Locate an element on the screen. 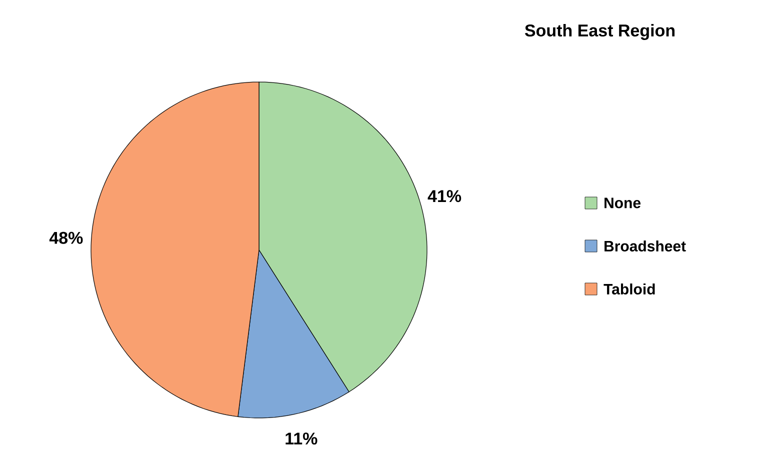  data-label: 11% is located at coordinates (302, 438).